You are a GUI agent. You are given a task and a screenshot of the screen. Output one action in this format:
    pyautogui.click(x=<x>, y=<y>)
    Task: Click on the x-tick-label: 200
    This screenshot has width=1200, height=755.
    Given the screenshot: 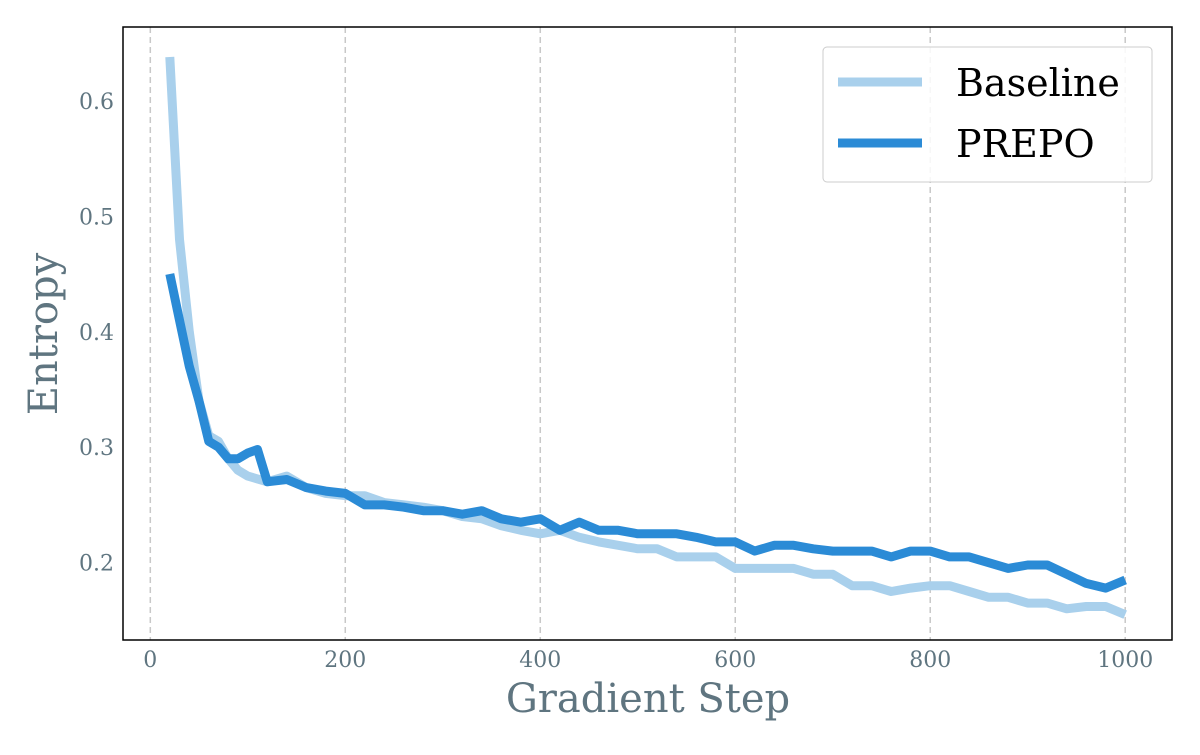 What is the action you would take?
    pyautogui.click(x=345, y=660)
    